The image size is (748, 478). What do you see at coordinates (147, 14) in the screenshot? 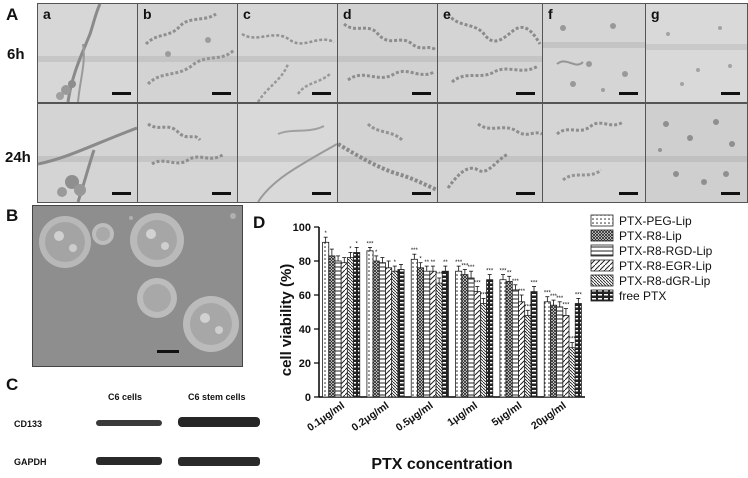
I see `column-letter-b: b` at bounding box center [147, 14].